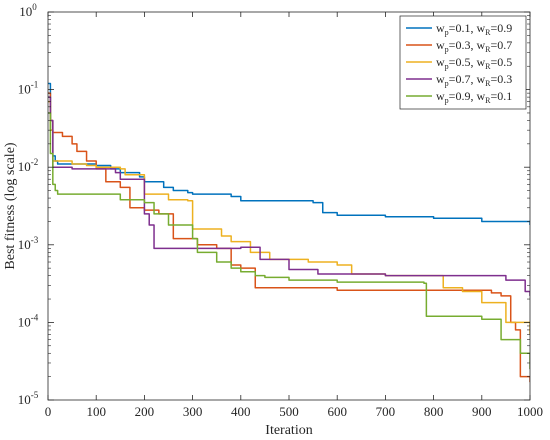  Describe the element at coordinates (28, 88) in the screenshot. I see `y-tick-label: 10⁻¹` at that location.